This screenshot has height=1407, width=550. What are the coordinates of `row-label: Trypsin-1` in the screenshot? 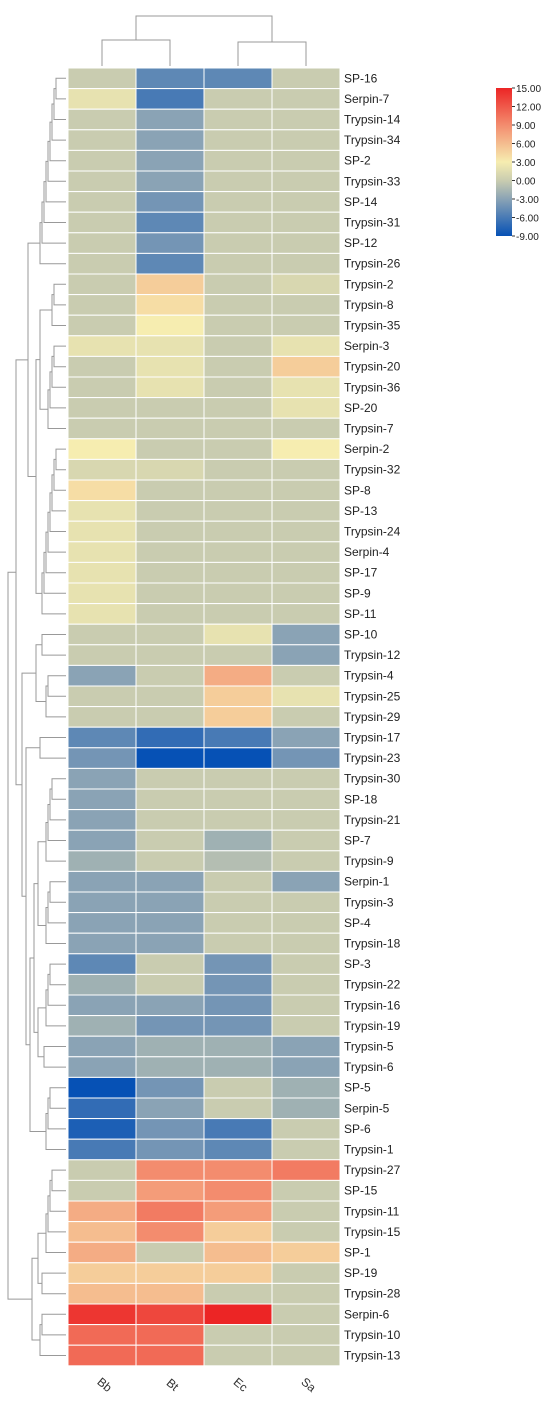 It's located at (369, 1150).